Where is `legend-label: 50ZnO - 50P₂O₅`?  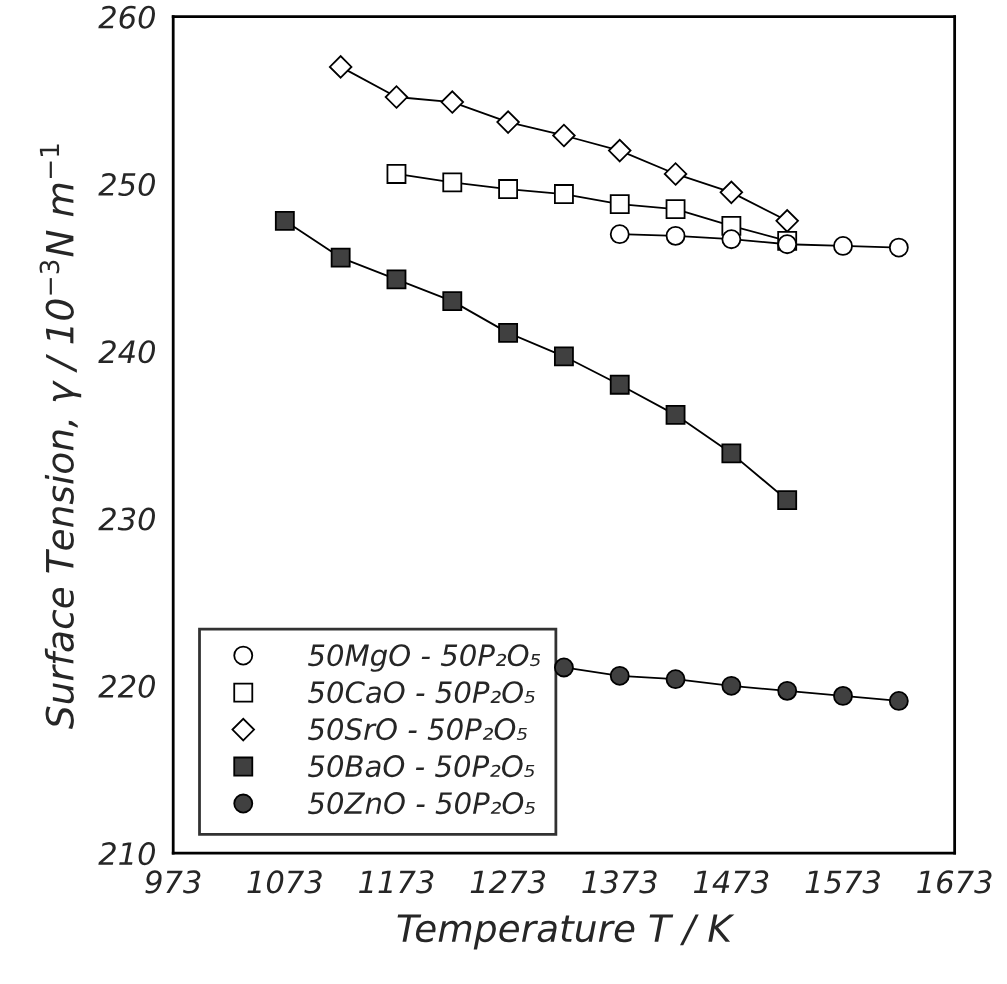 legend-label: 50ZnO - 50P₂O₅ is located at coordinates (421, 803).